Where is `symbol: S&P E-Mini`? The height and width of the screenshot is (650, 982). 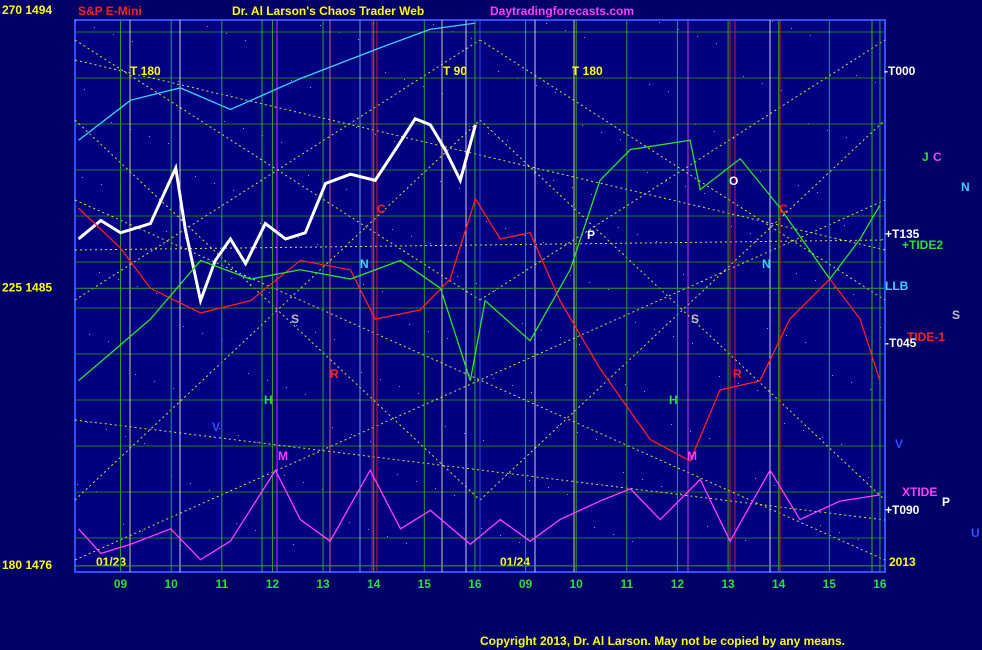 symbol: S&P E-Mini is located at coordinates (110, 11).